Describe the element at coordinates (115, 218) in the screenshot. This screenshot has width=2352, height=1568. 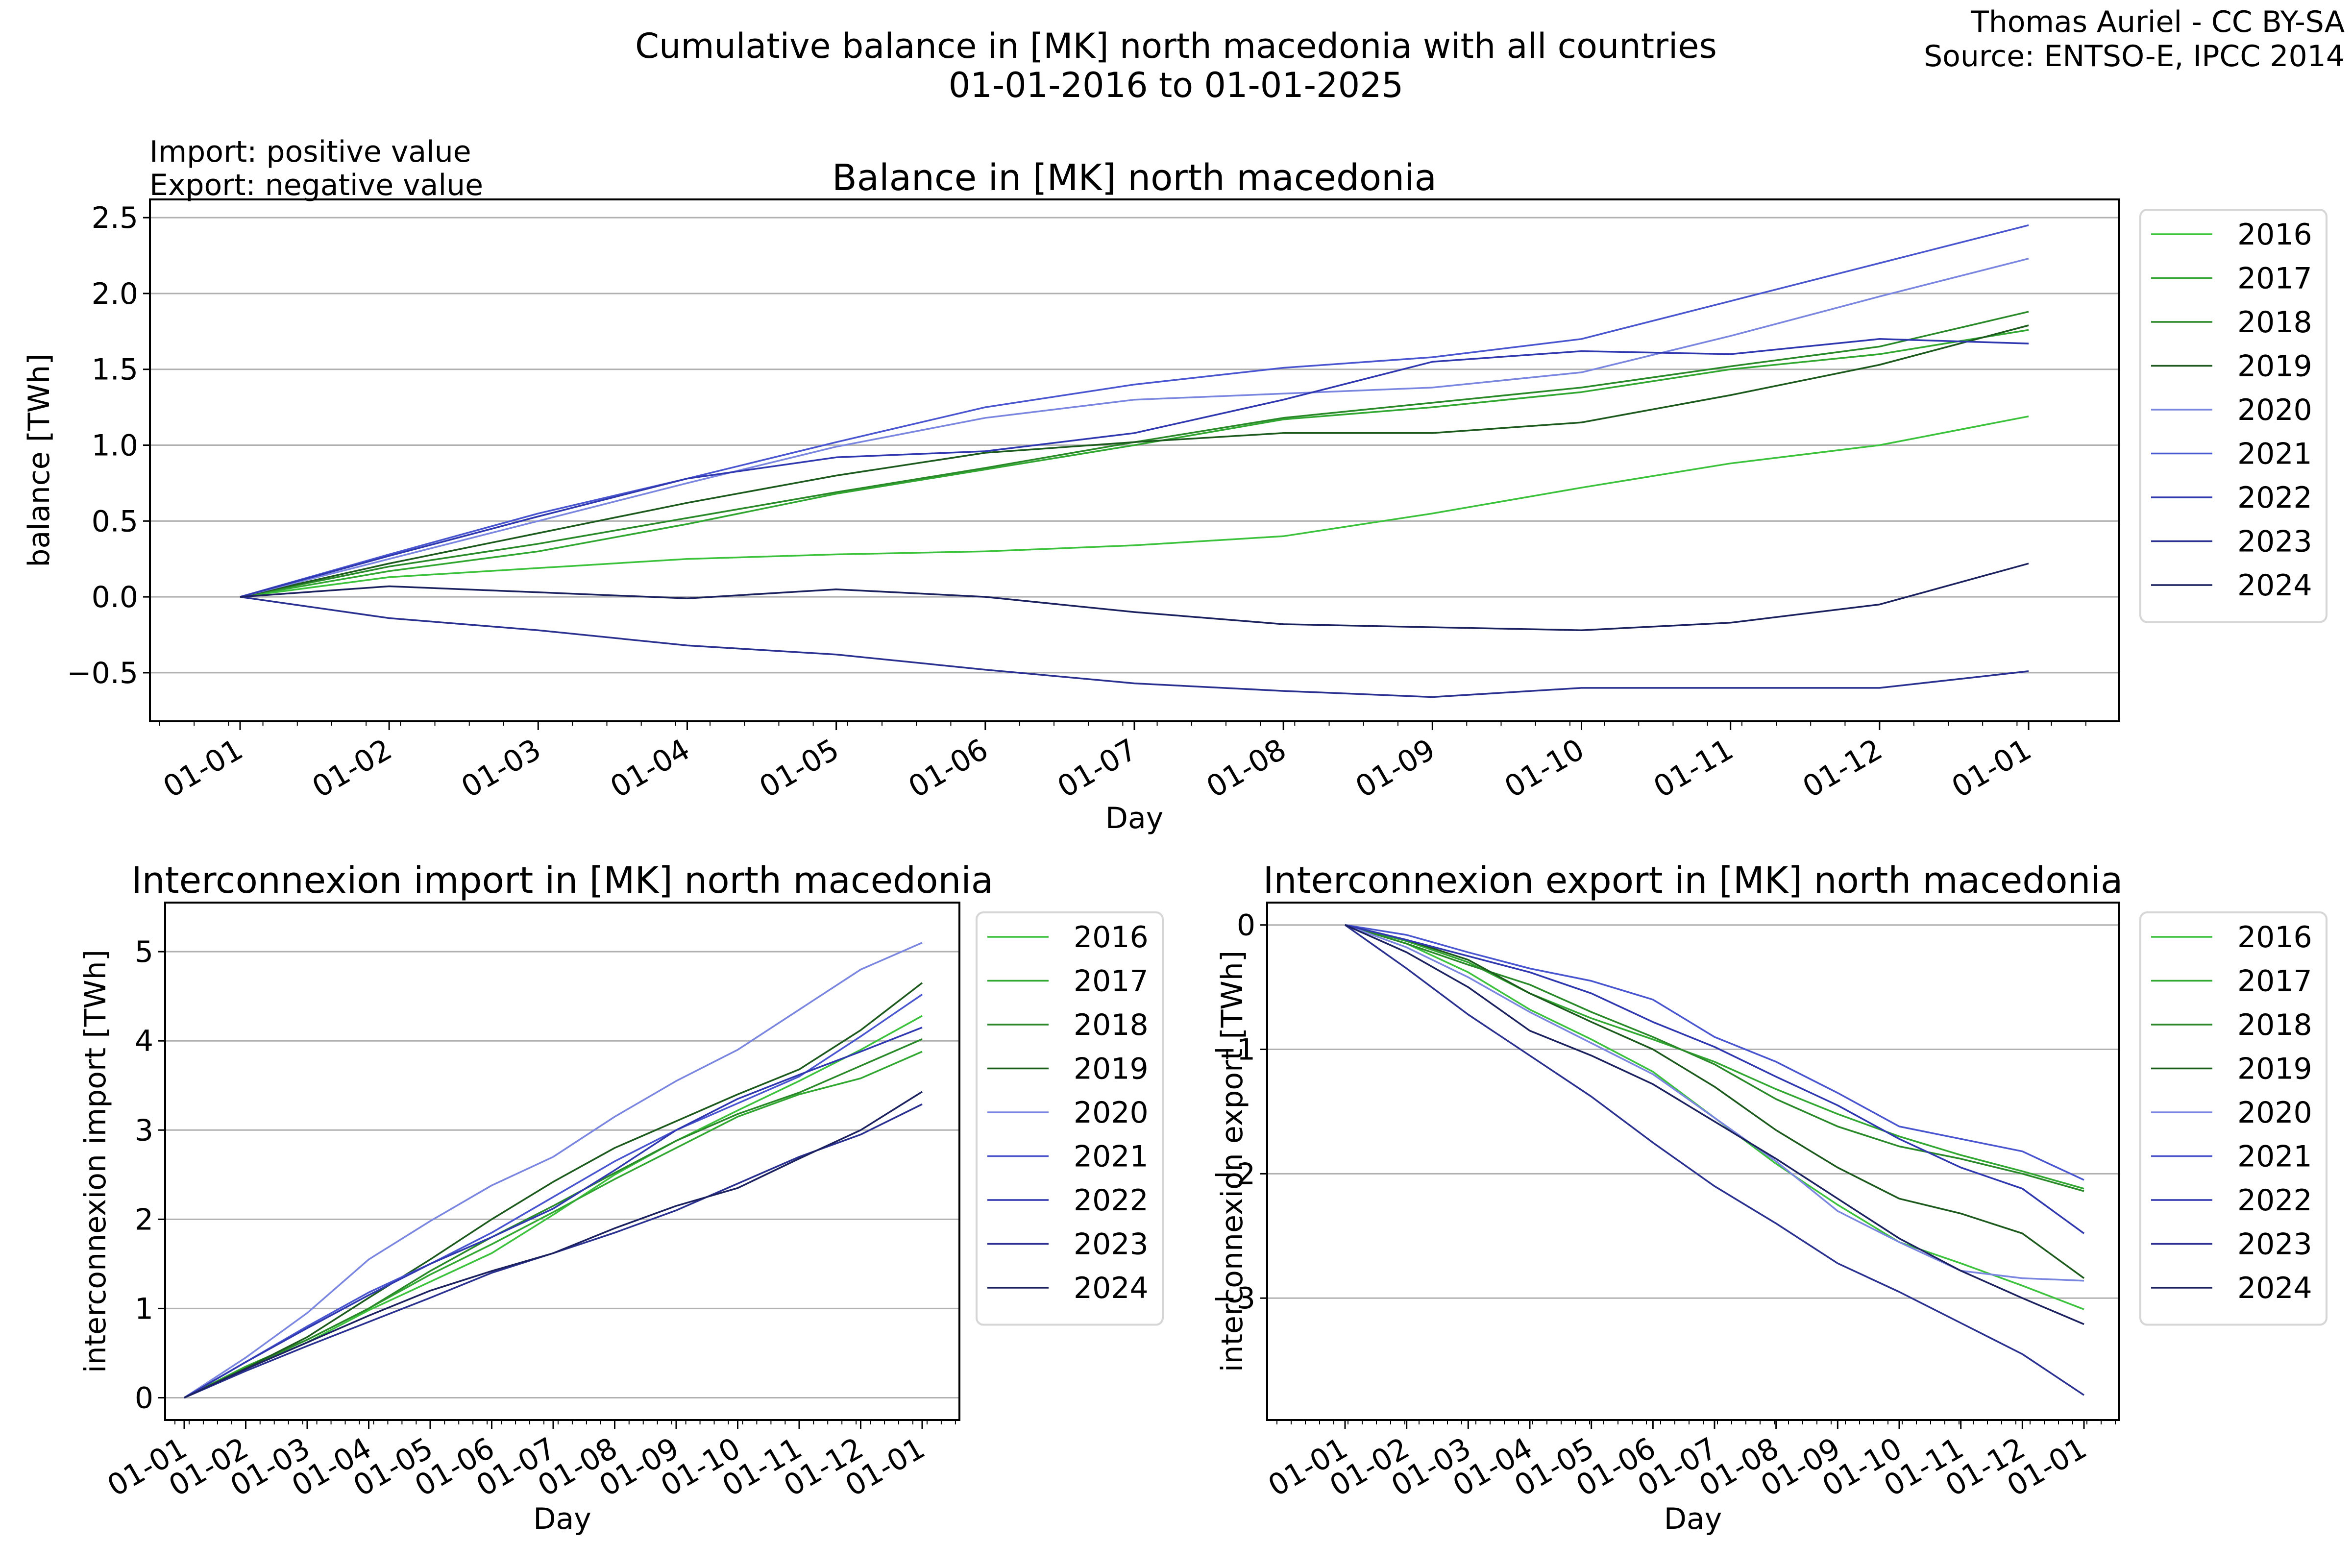
I see `y-tick-label: 2.5` at that location.